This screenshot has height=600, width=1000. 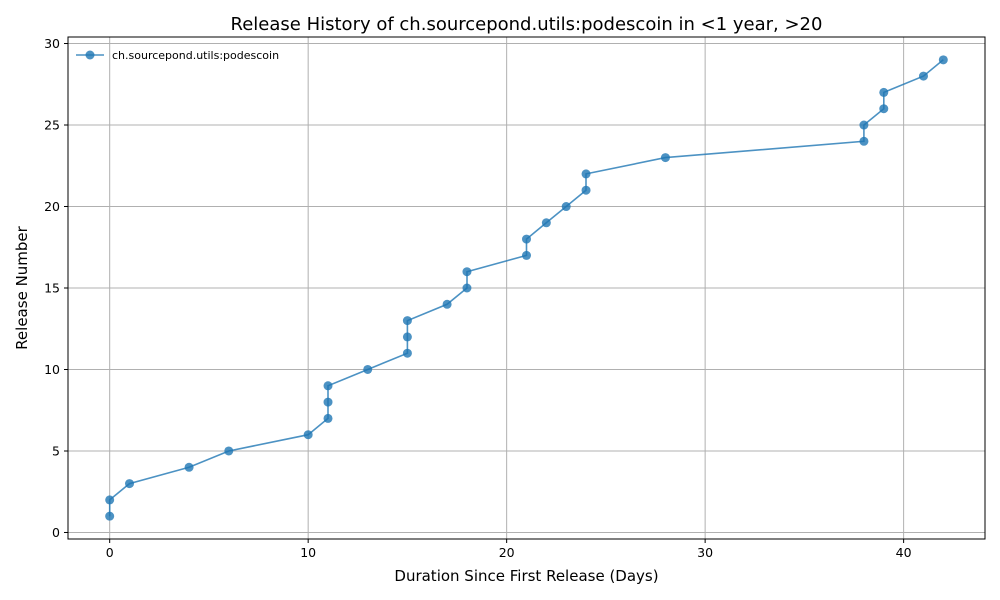 What do you see at coordinates (52, 369) in the screenshot?
I see `y-tick-label: 10` at bounding box center [52, 369].